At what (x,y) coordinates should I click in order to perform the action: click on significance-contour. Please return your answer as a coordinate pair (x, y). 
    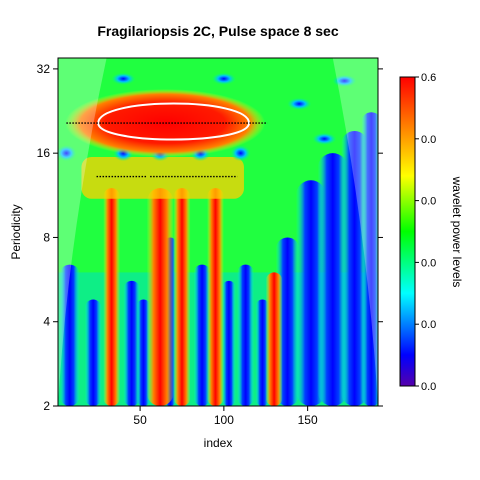
    Looking at the image, I should click on (173, 121).